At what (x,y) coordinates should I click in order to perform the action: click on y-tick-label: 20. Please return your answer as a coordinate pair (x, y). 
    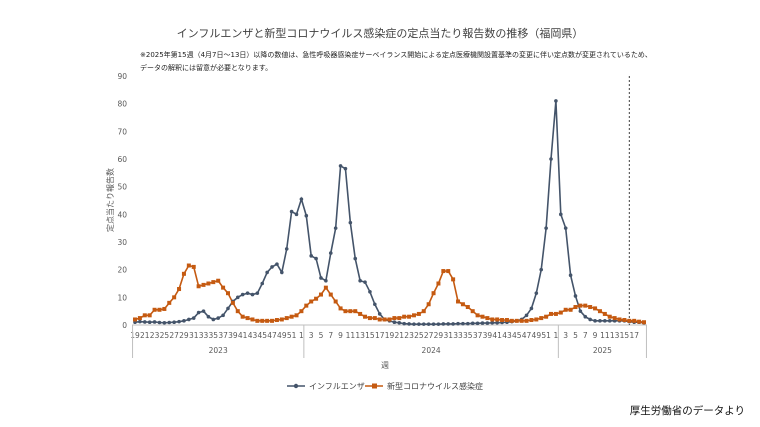
    Looking at the image, I should click on (122, 270).